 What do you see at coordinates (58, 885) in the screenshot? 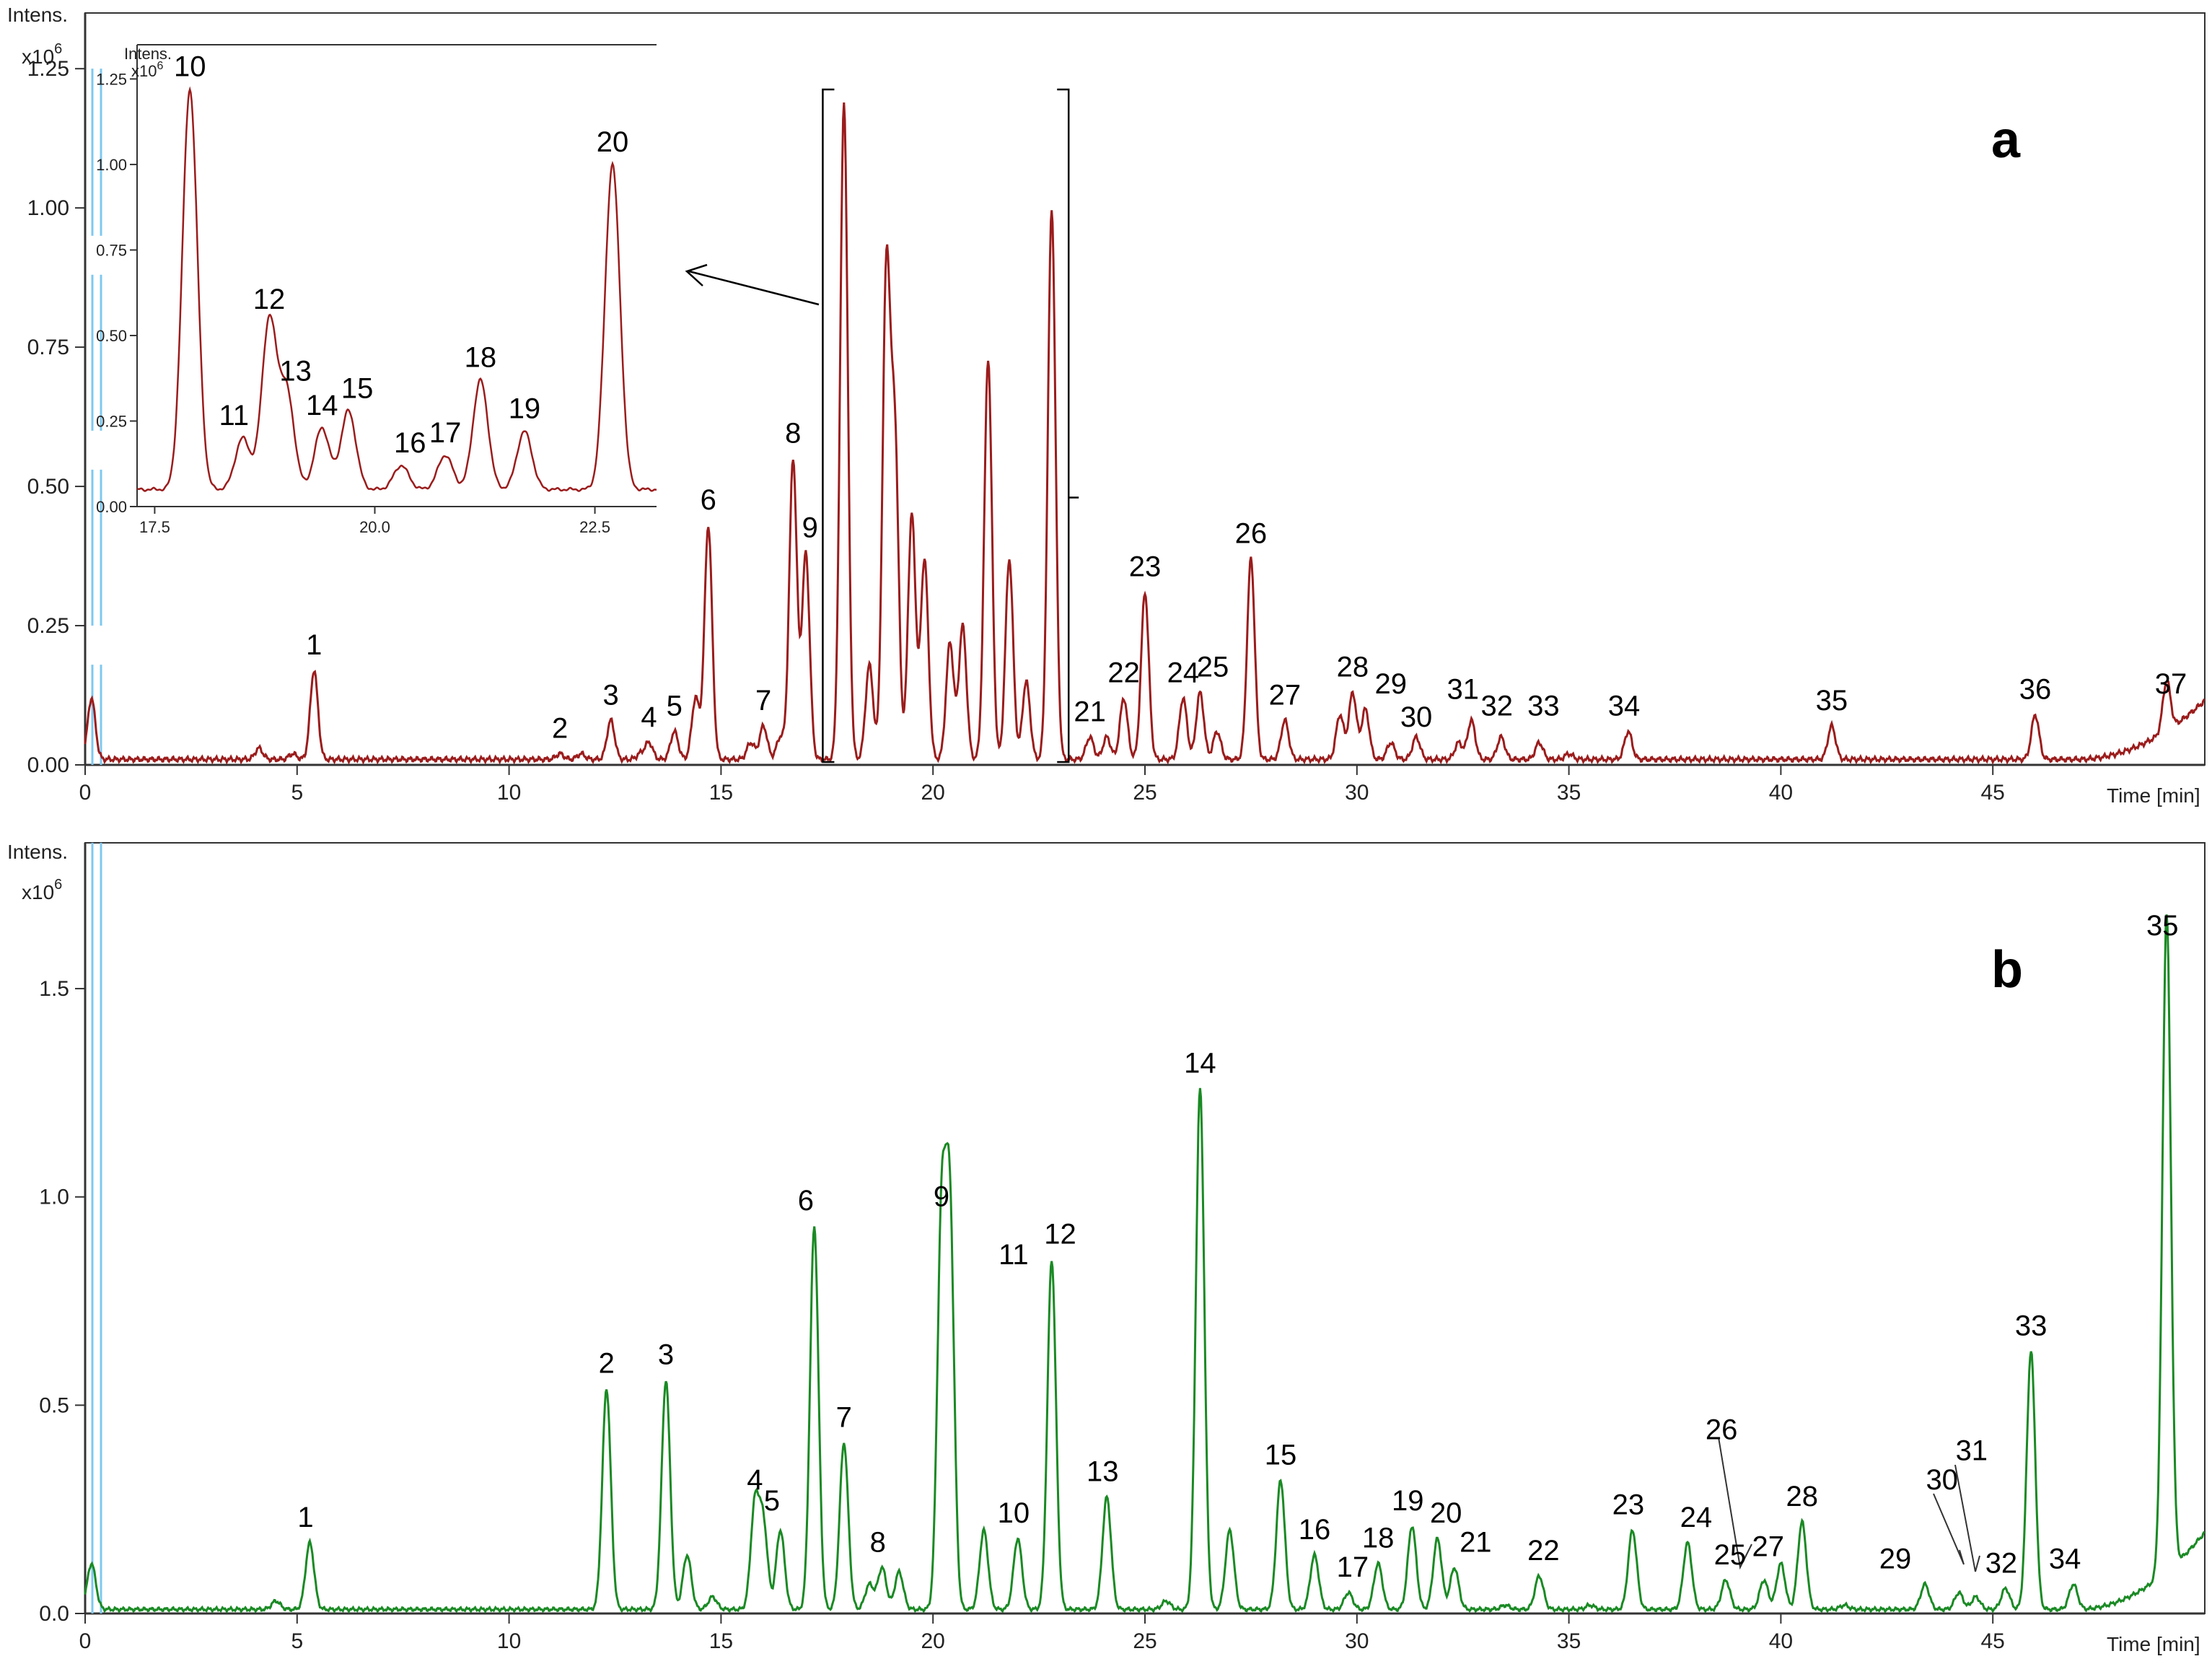
I see `panel-b-y-unit-exp: 6` at bounding box center [58, 885].